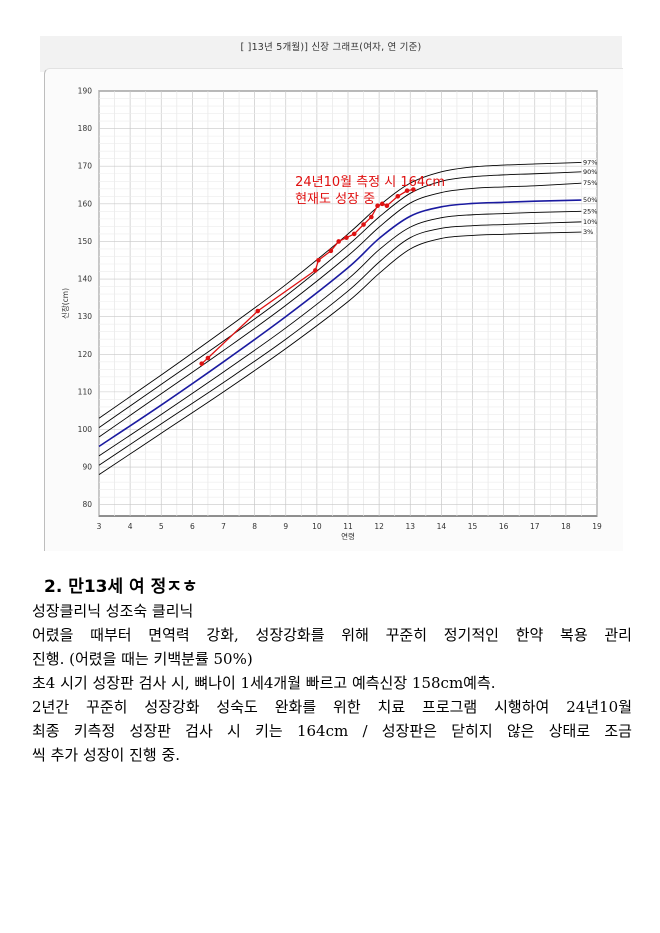 Image resolution: width=660 pixels, height=933 pixels. What do you see at coordinates (331, 47) in the screenshot?
I see `chart-title: [ ]13년 5개월)] 신장 그래프(여자, 연 기준)` at bounding box center [331, 47].